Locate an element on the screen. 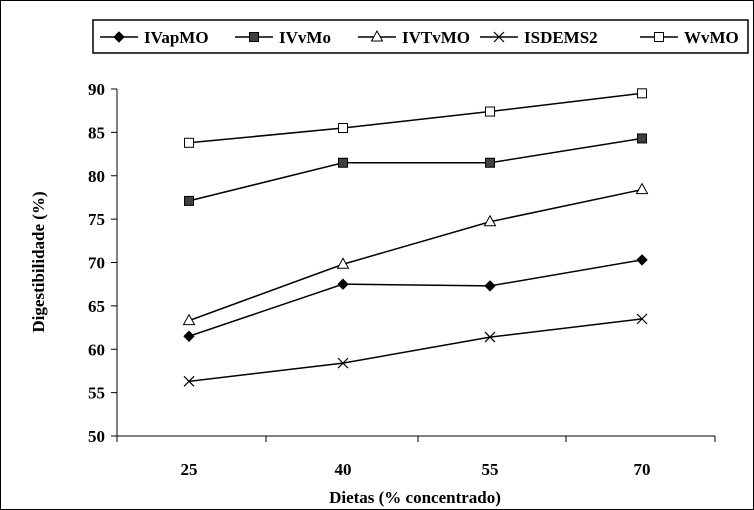  y-tick-label: 60 is located at coordinates (96, 349).